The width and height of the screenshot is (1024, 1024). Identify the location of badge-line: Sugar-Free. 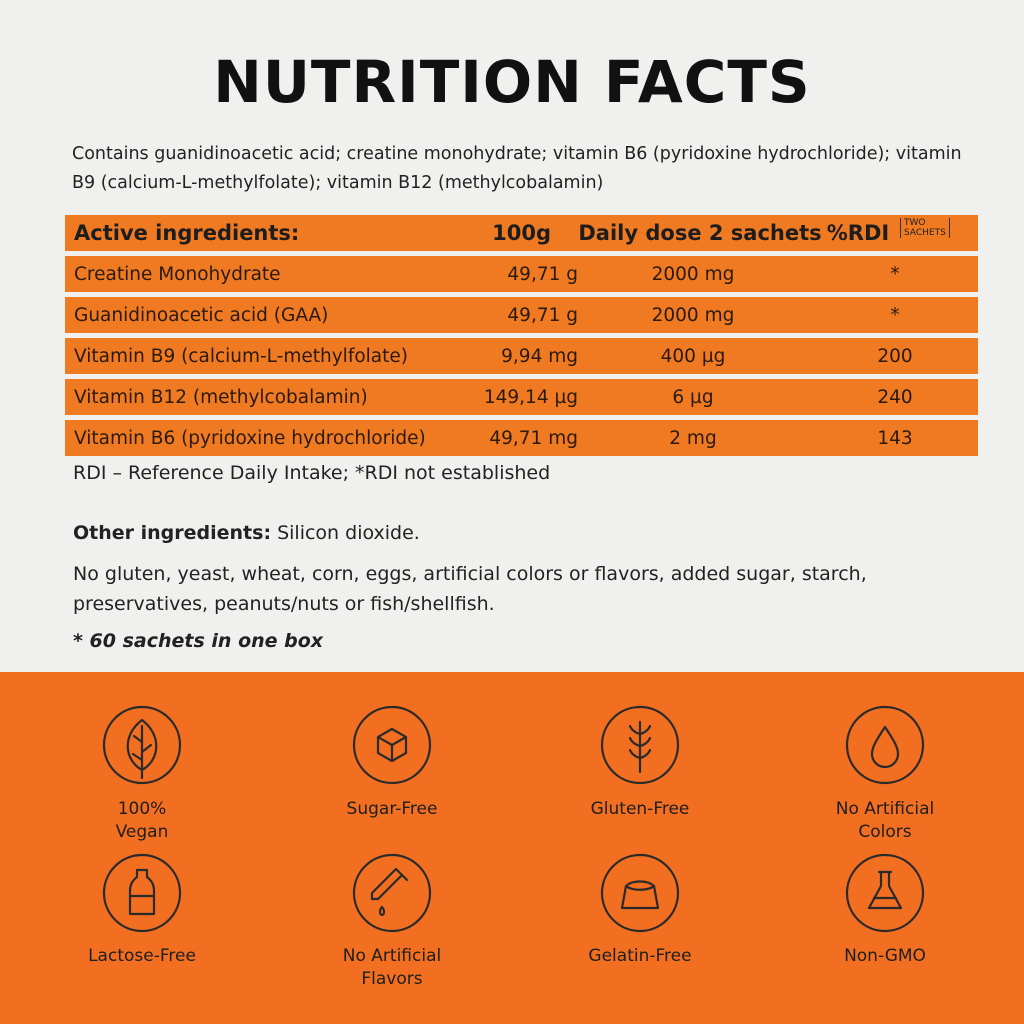
(392, 809).